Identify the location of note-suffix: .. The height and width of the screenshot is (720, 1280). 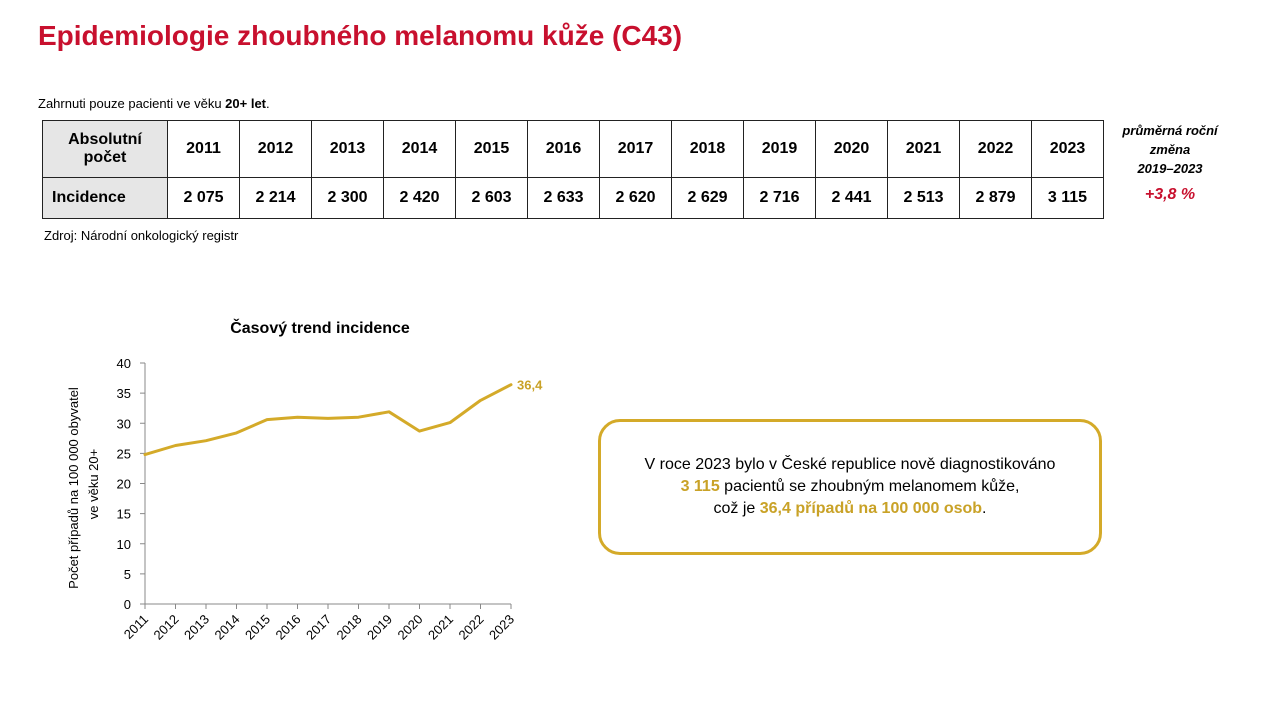
(268, 103).